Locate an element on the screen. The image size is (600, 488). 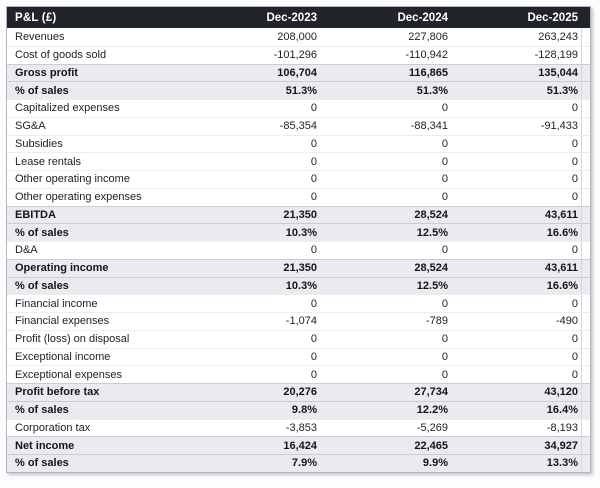
table-row: Exceptional income 0 0 0 is located at coordinates (298, 356).